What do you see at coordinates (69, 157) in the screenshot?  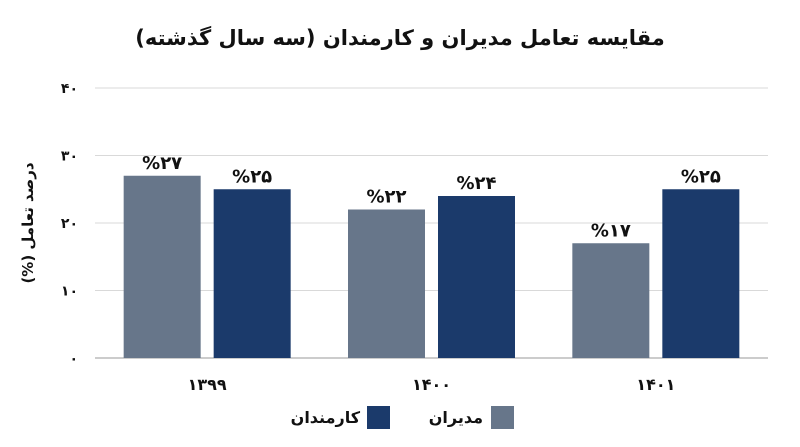 I see `y-tick-label: ۳۰` at bounding box center [69, 157].